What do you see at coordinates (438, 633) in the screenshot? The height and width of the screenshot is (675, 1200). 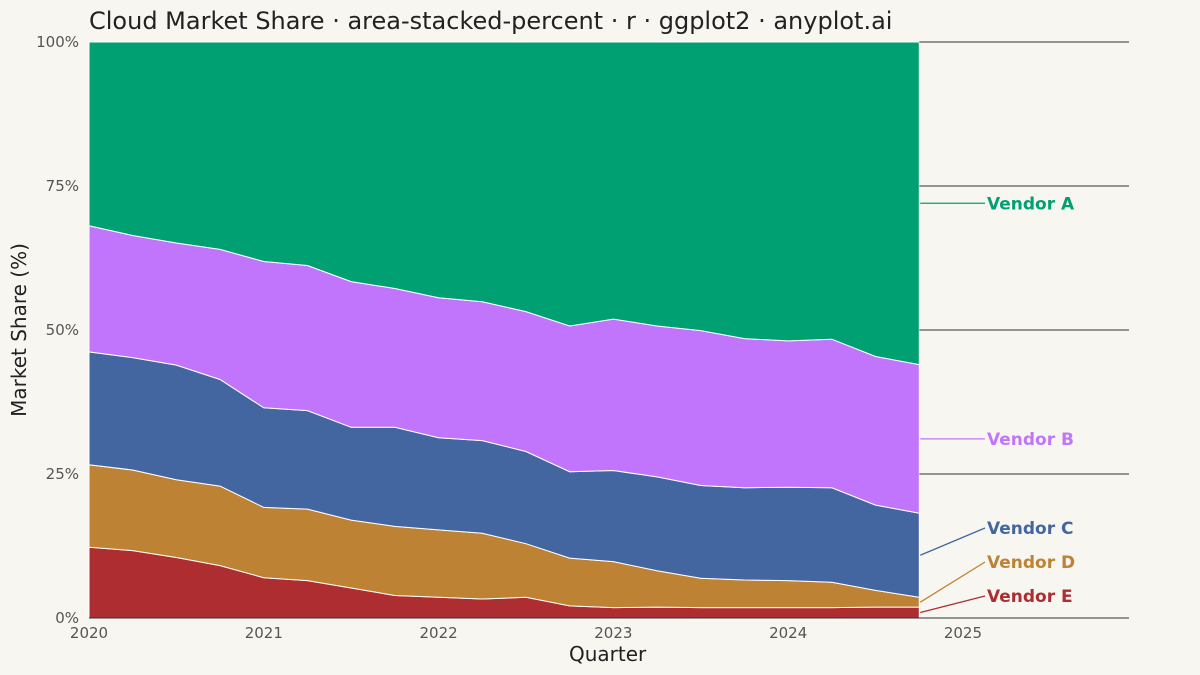 I see `x-tick-label: 2022` at bounding box center [438, 633].